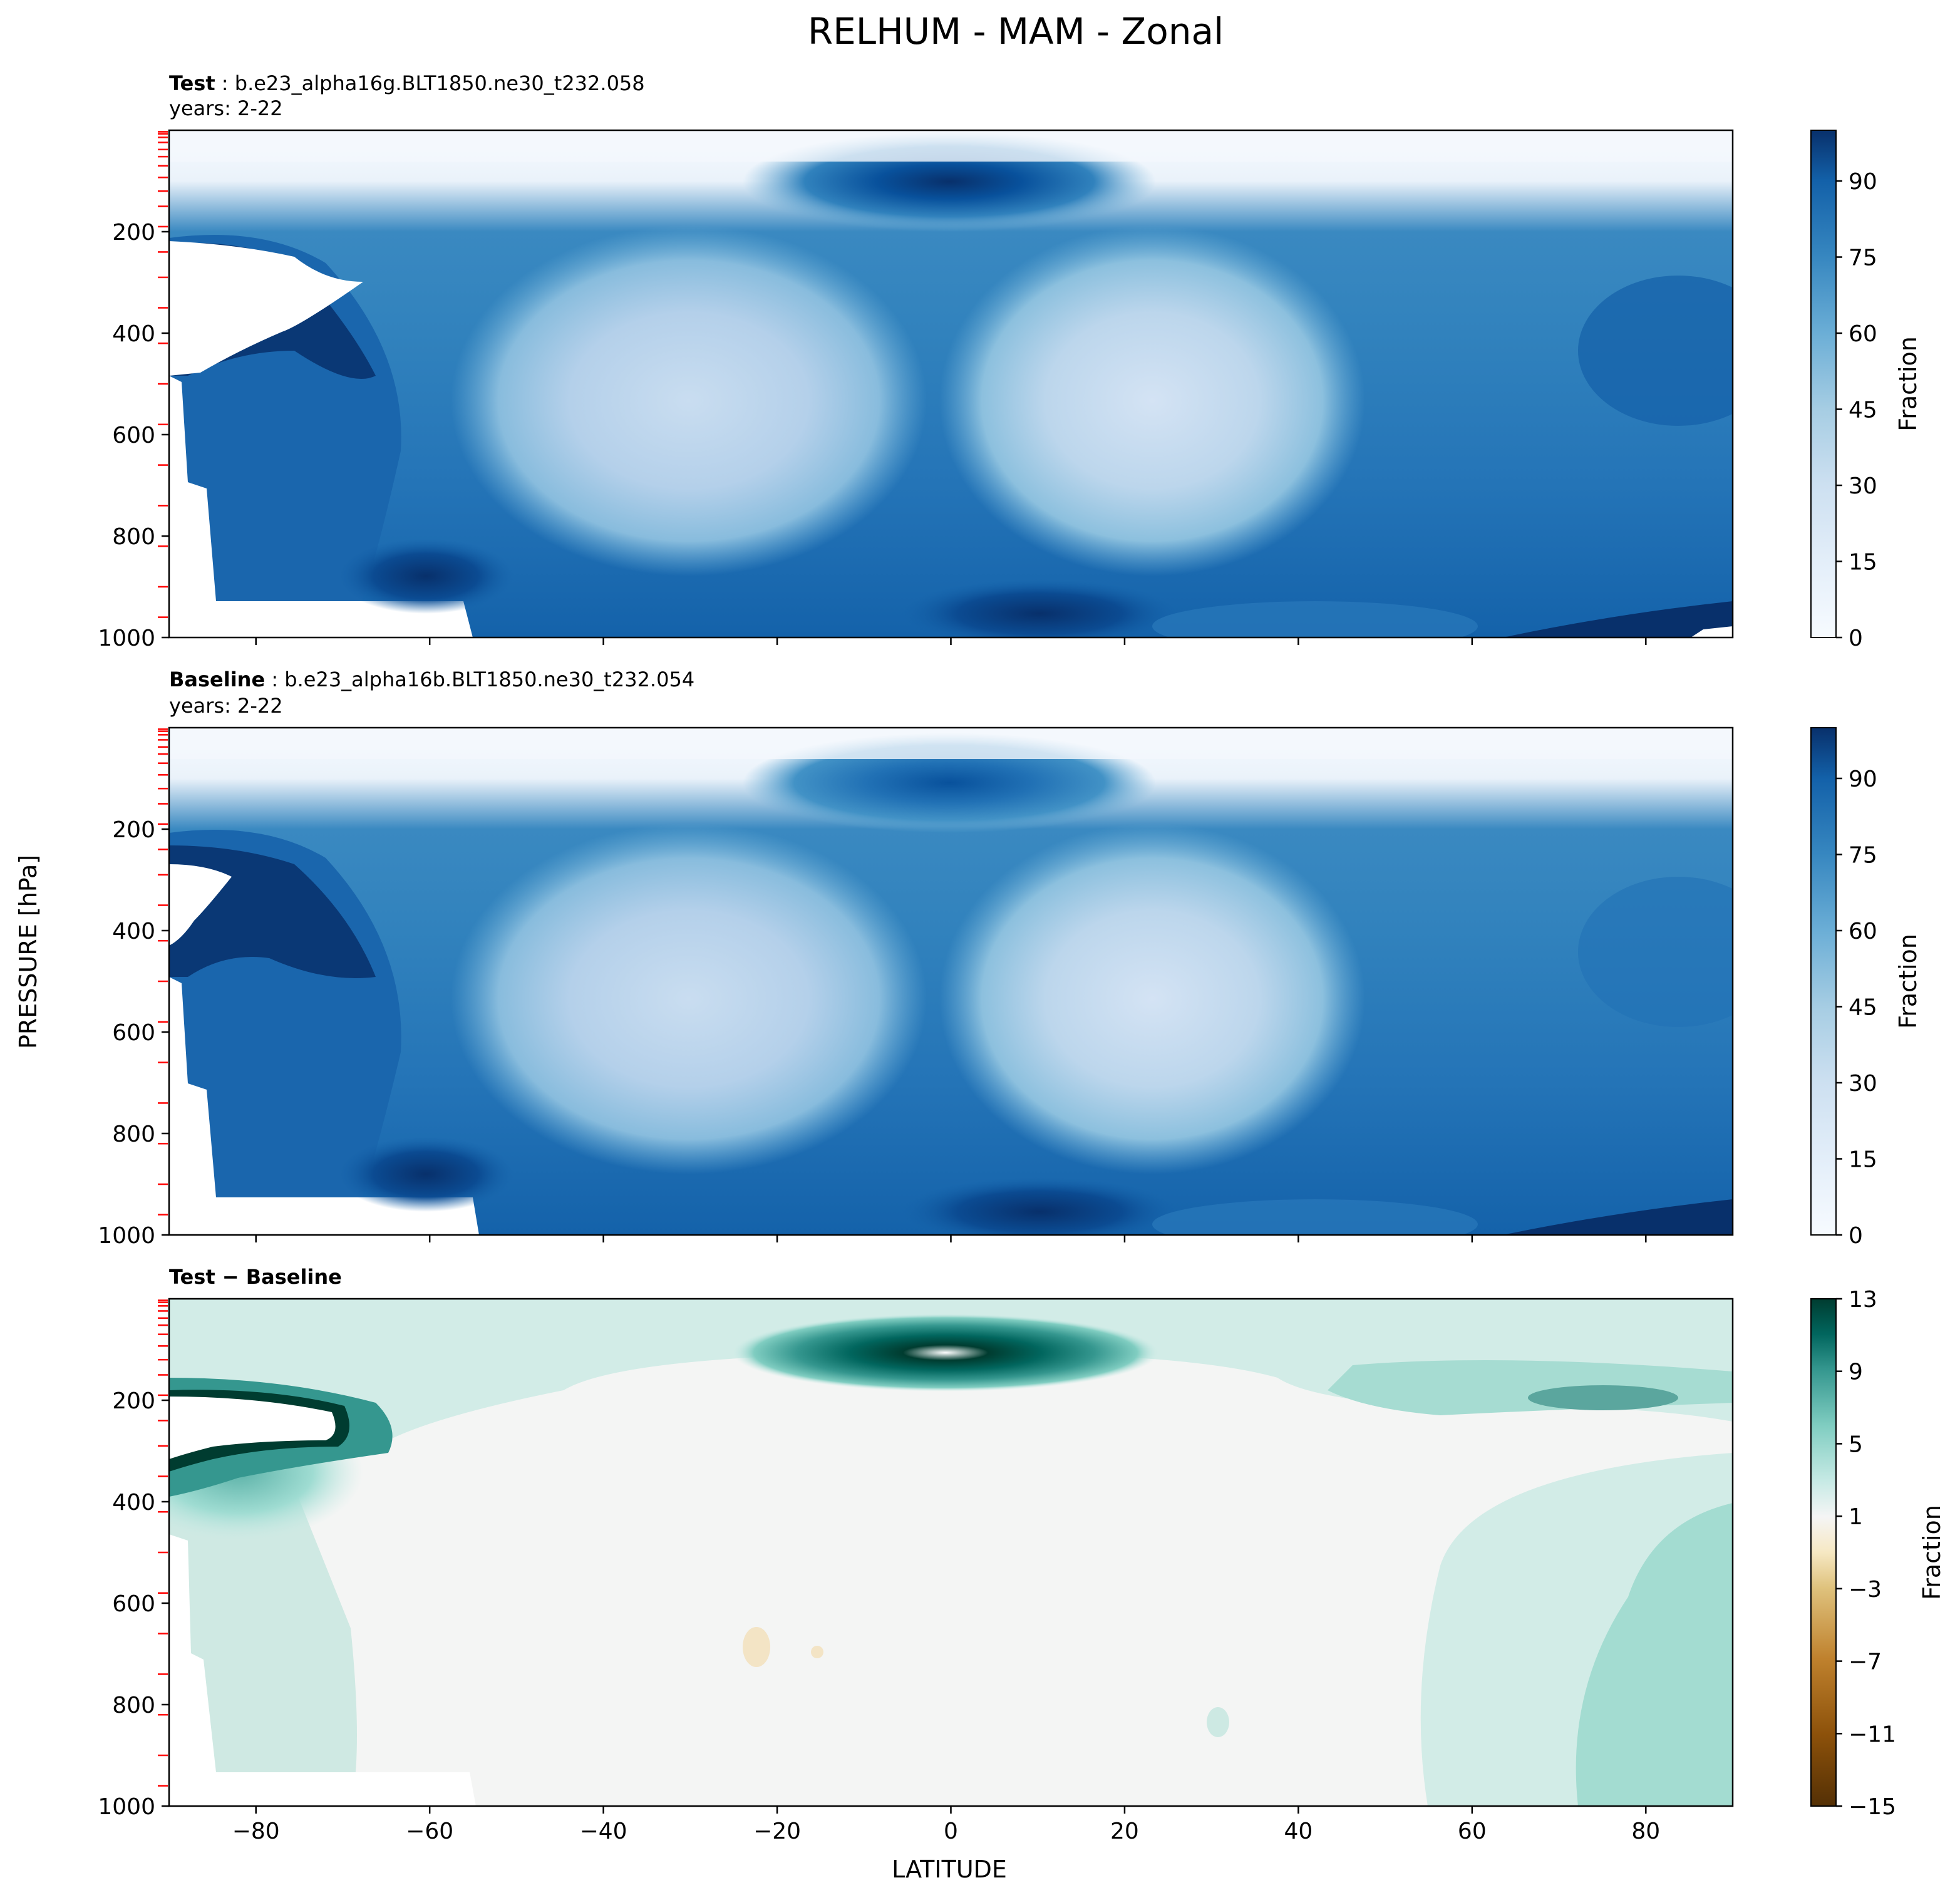 This screenshot has height=1900, width=1960. Describe the element at coordinates (1872, 1734) in the screenshot. I see `colorbar-tick-label: −11` at that location.